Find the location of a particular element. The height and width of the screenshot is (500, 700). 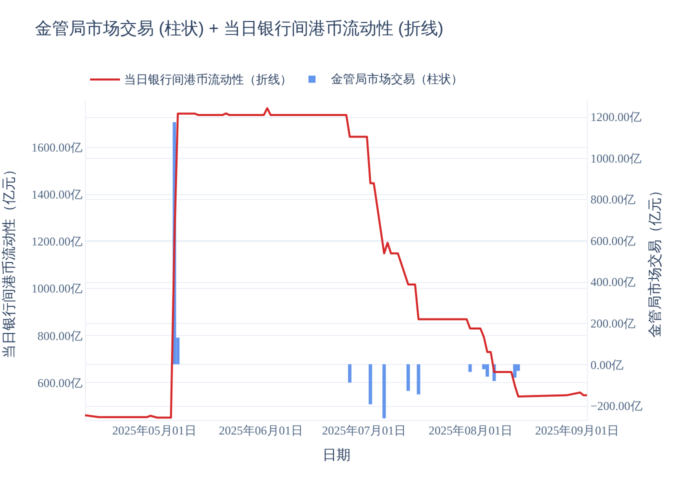

x-tick-label: 2025年06月01日 is located at coordinates (260, 431).